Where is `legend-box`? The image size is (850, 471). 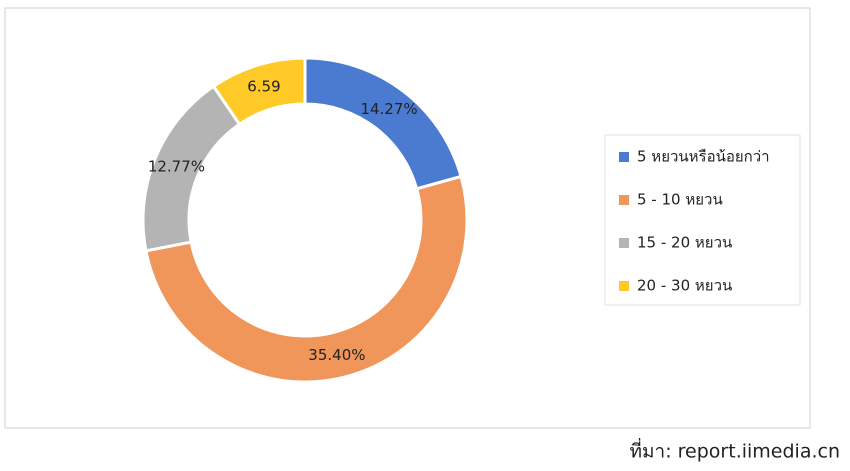
legend-box is located at coordinates (702, 220).